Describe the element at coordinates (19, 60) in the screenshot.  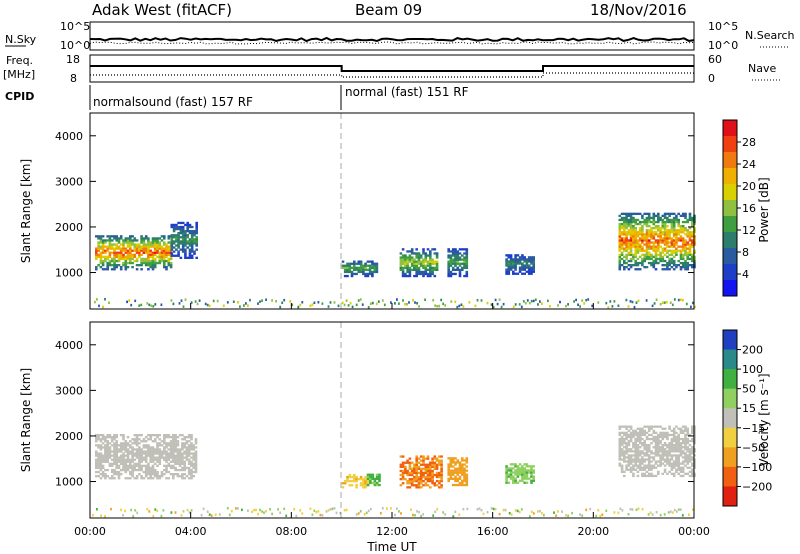
I see `freq-label: Freq.` at that location.